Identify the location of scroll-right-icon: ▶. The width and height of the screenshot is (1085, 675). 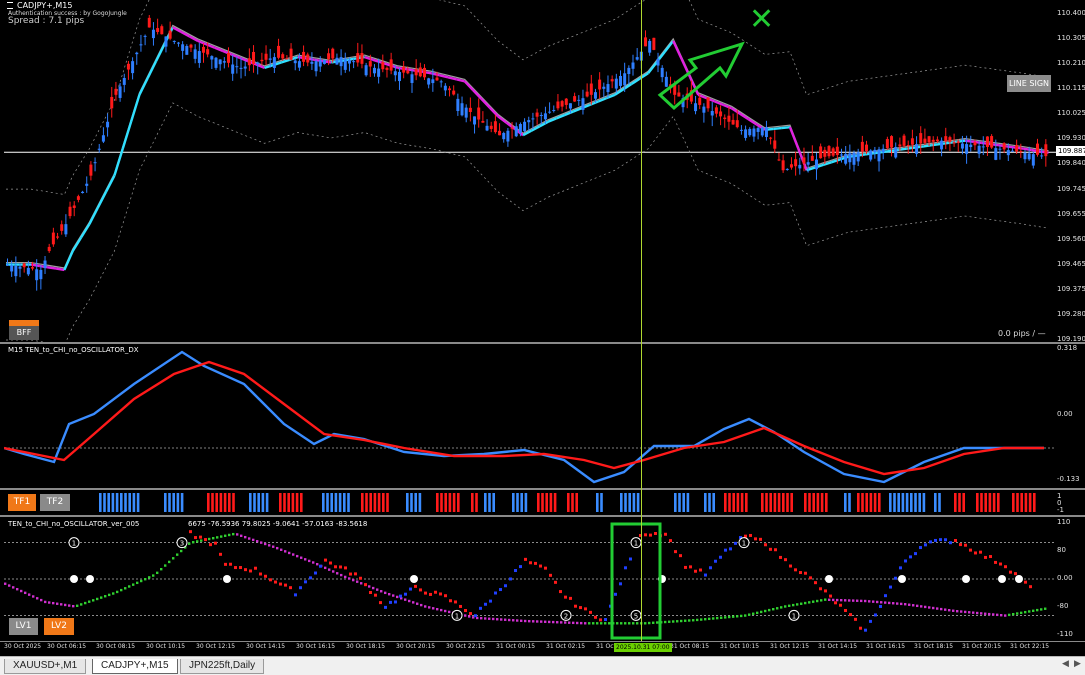
(1077, 664).